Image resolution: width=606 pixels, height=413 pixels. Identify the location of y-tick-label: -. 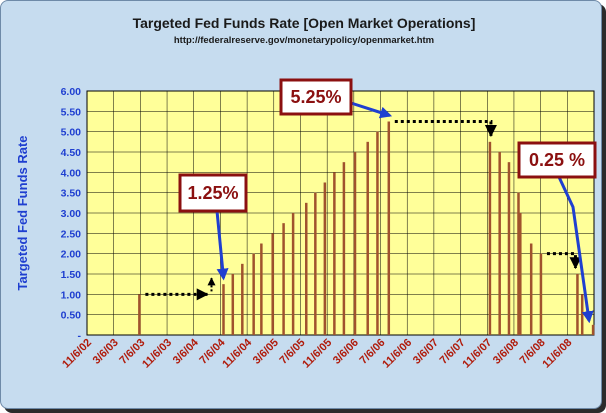
(80, 336).